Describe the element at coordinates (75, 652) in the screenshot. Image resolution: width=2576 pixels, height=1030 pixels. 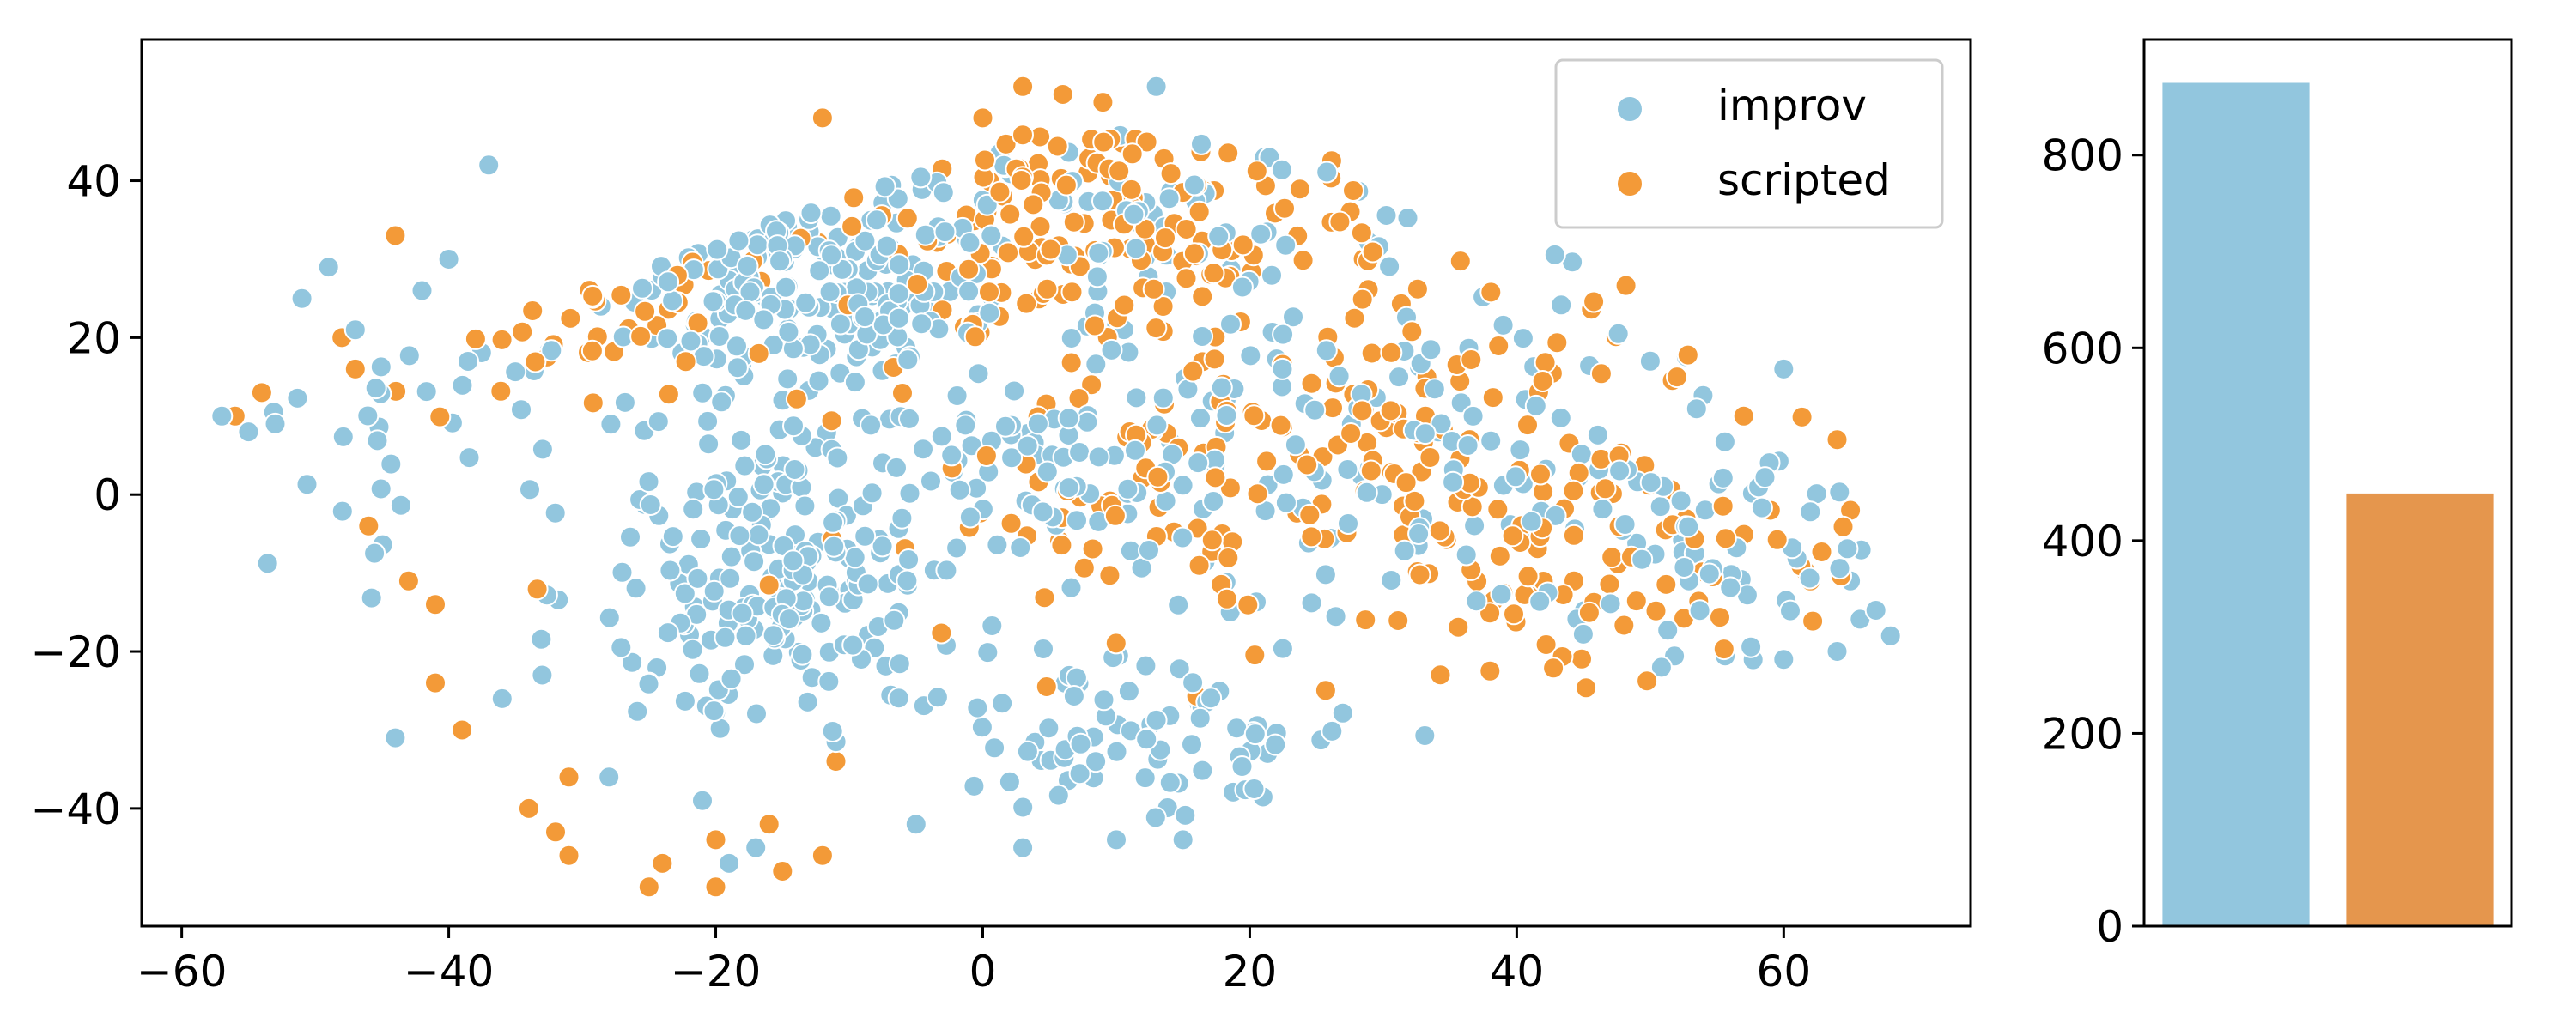
I see `y-tick-label: −20` at that location.